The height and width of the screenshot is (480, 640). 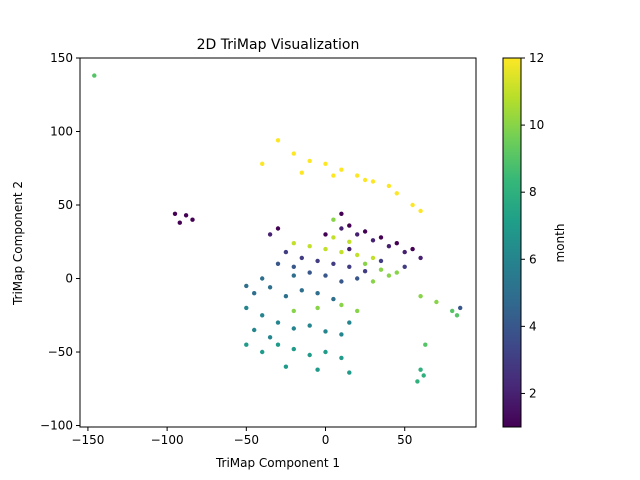 What do you see at coordinates (533, 326) in the screenshot?
I see `colorbar-tick-label: 4` at bounding box center [533, 326].